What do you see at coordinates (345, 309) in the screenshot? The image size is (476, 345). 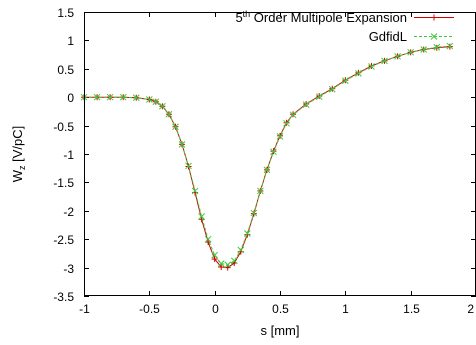 I see `x-tick-label: 1` at bounding box center [345, 309].